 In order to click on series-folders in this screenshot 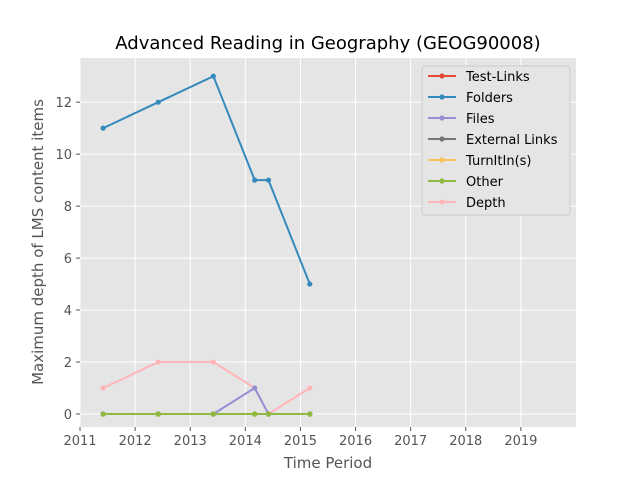, I will do `click(206, 180)`.